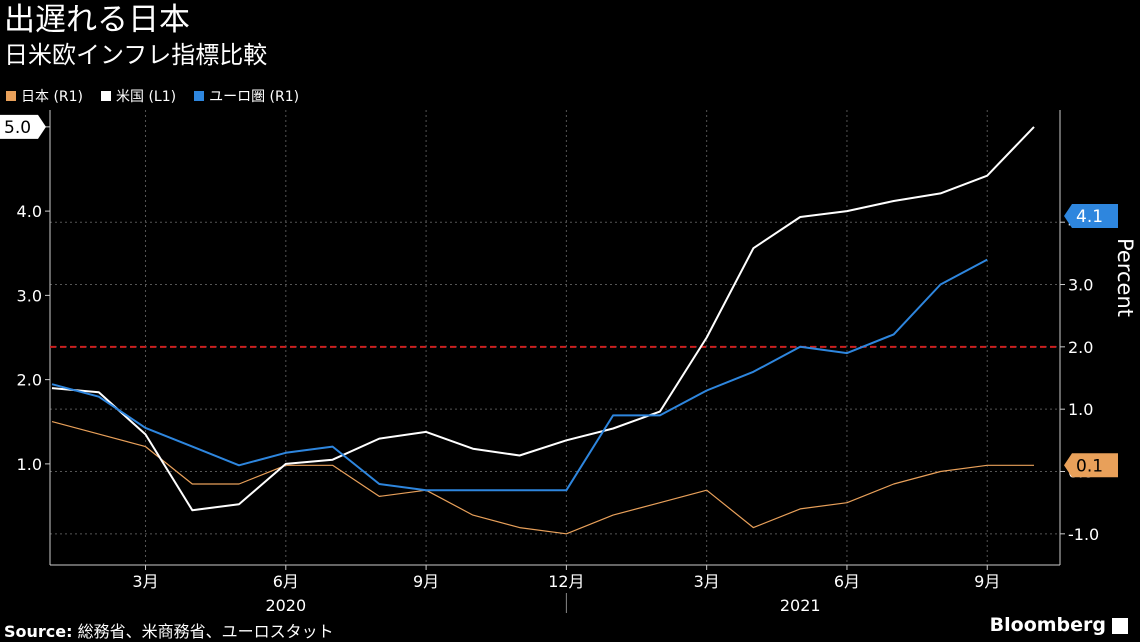 The image size is (1140, 642). I want to click on source-note: Source: 総務省、米商務省、ユーロスタット, so click(169, 630).